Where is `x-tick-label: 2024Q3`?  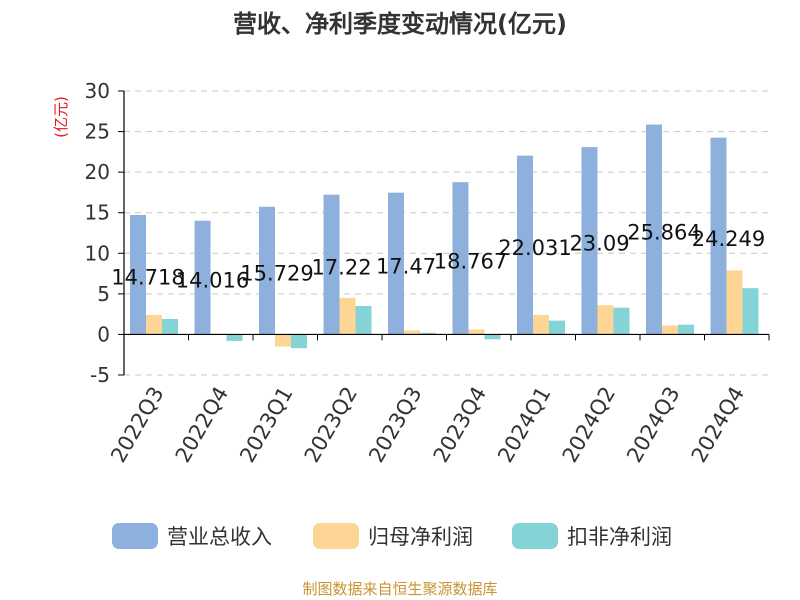 x-tick-label: 2024Q3 is located at coordinates (653, 425).